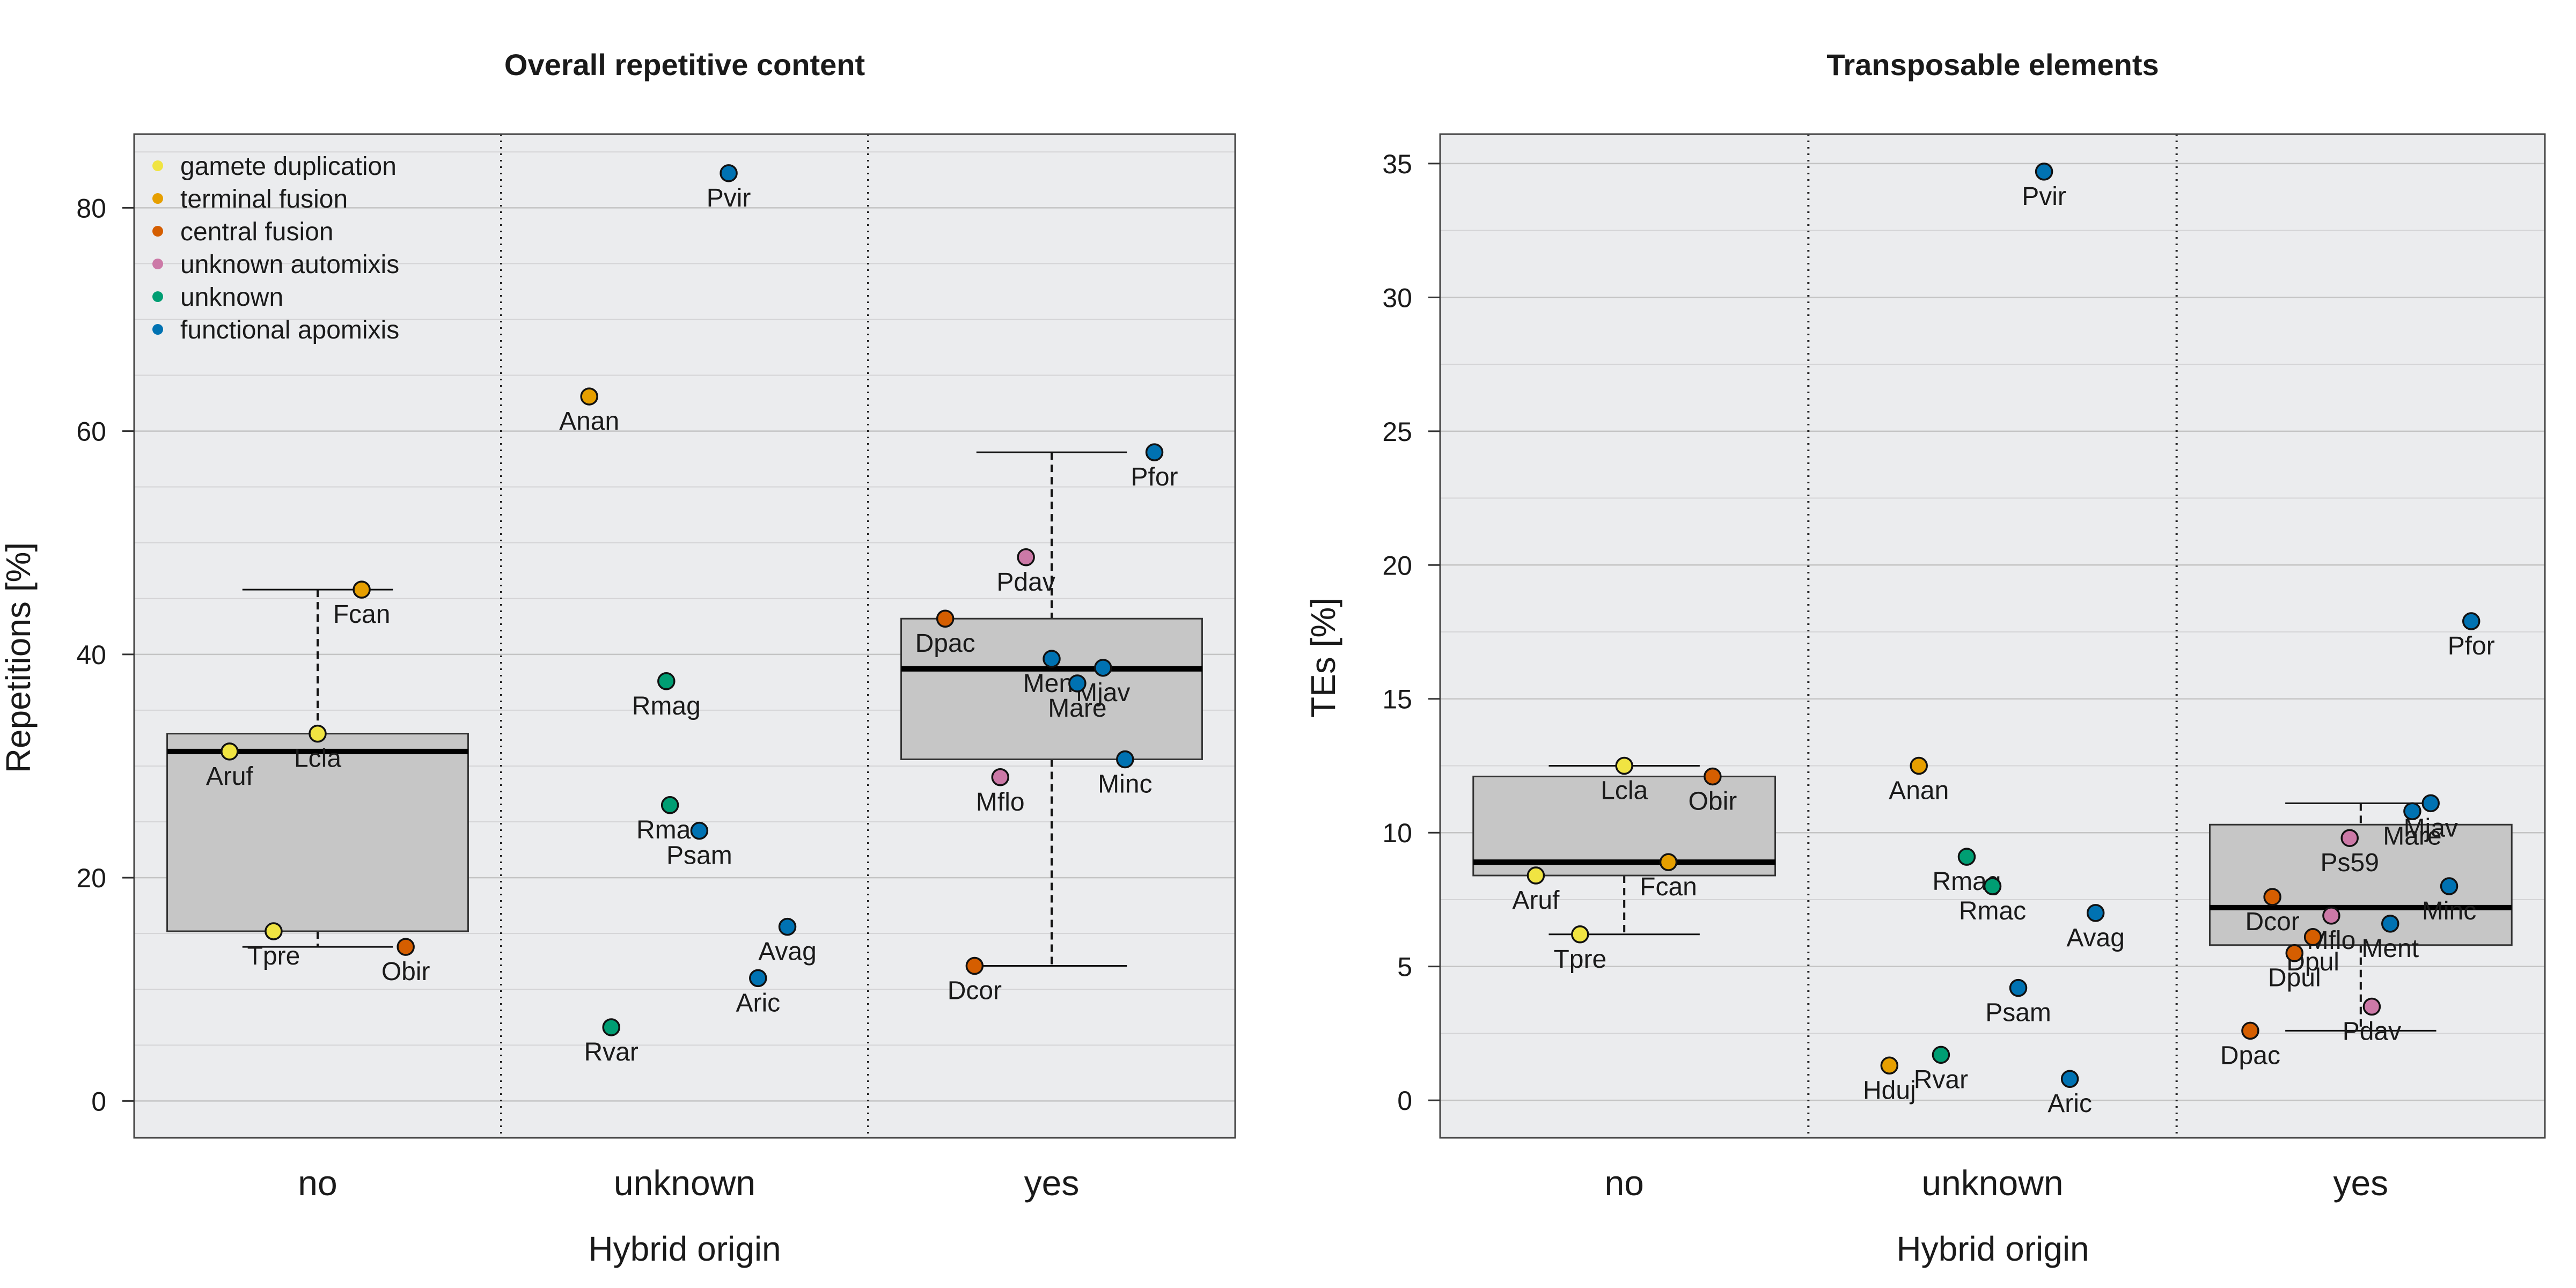 The height and width of the screenshot is (1288, 2576). What do you see at coordinates (975, 990) in the screenshot?
I see `point-label: Dcor` at bounding box center [975, 990].